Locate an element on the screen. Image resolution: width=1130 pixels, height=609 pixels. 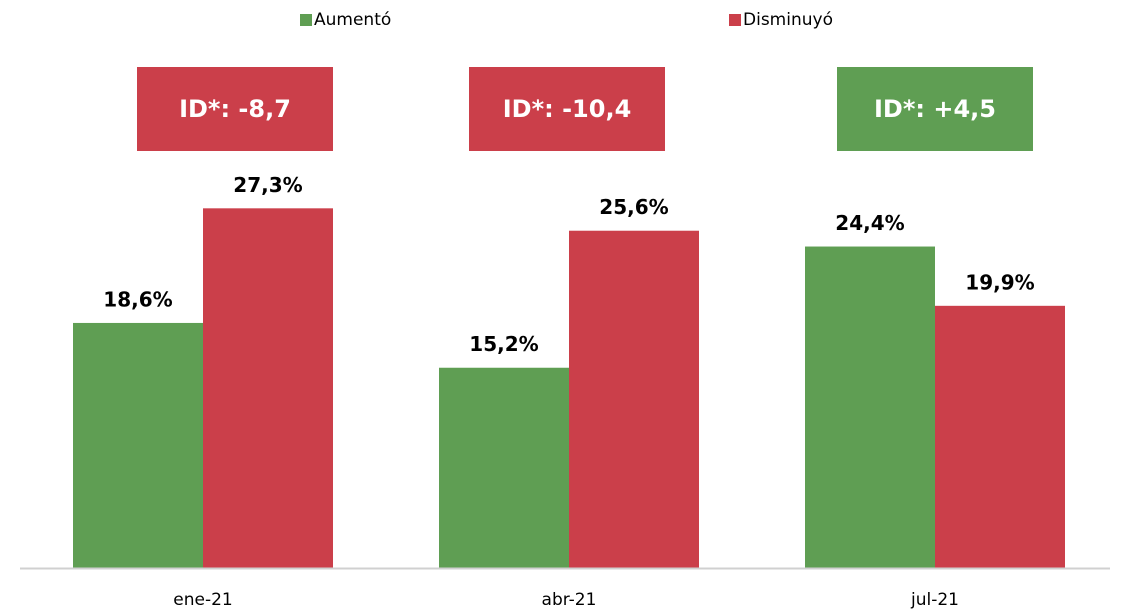
data-label: 24,4% is located at coordinates (869, 223).